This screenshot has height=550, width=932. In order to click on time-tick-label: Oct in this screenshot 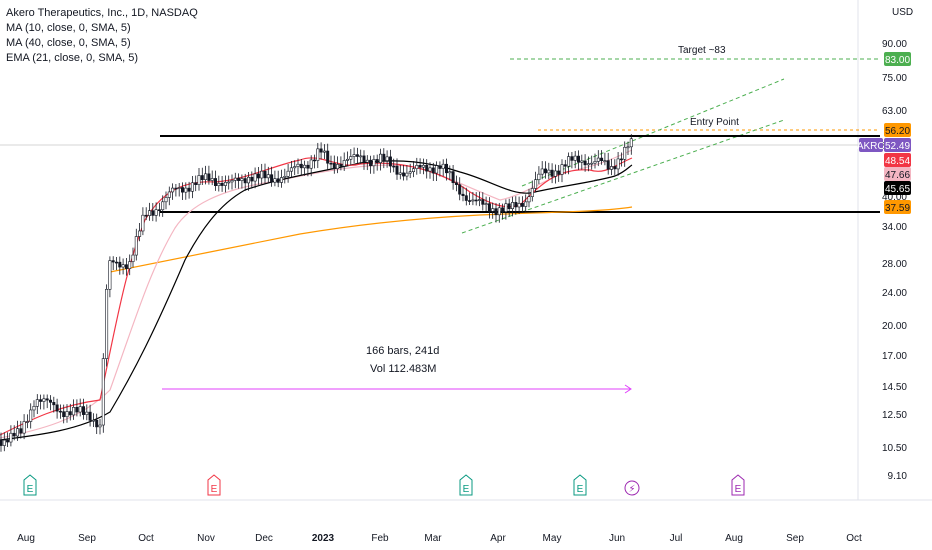, I will do `click(146, 538)`.